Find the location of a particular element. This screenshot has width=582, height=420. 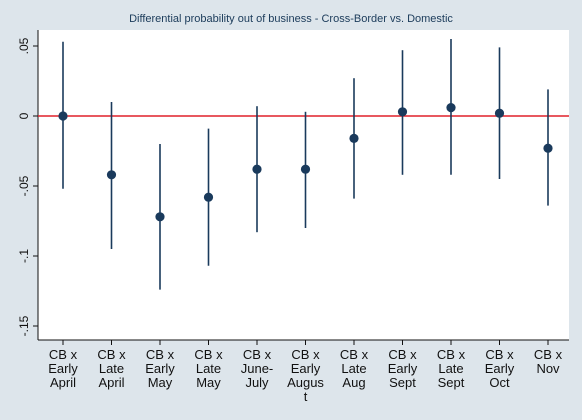

y-tick-label-3: -.1 is located at coordinates (24, 256).